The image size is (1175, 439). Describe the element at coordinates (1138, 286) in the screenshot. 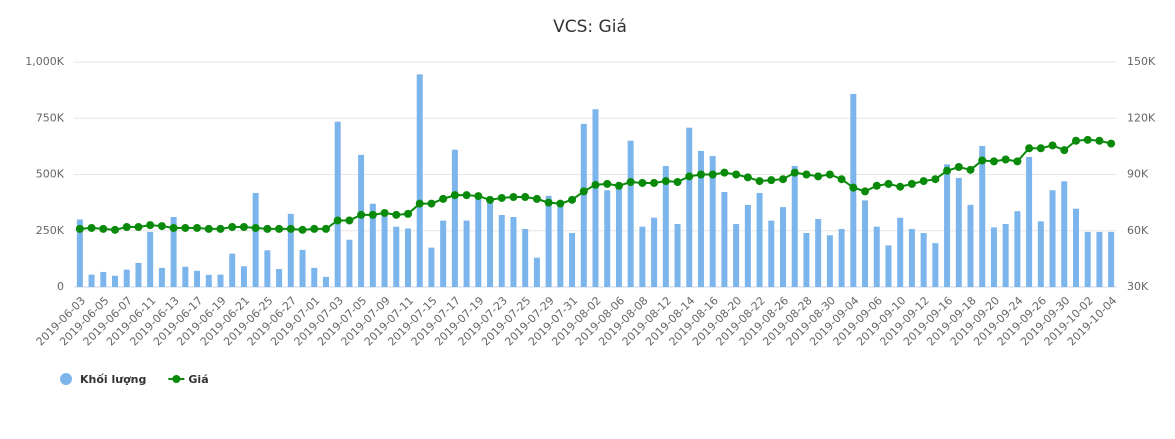

I see `y-tick-label: 30K` at that location.